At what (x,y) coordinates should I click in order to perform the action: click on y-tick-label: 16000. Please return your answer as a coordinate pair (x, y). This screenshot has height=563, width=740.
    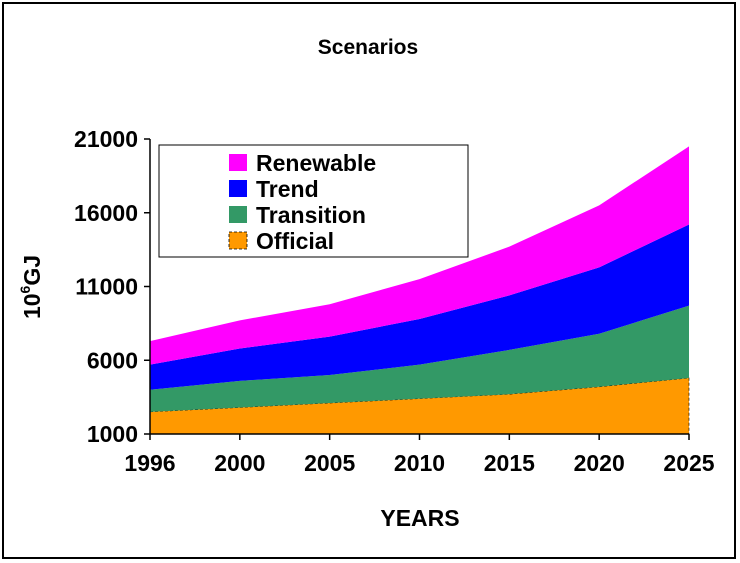
    Looking at the image, I should click on (106, 213).